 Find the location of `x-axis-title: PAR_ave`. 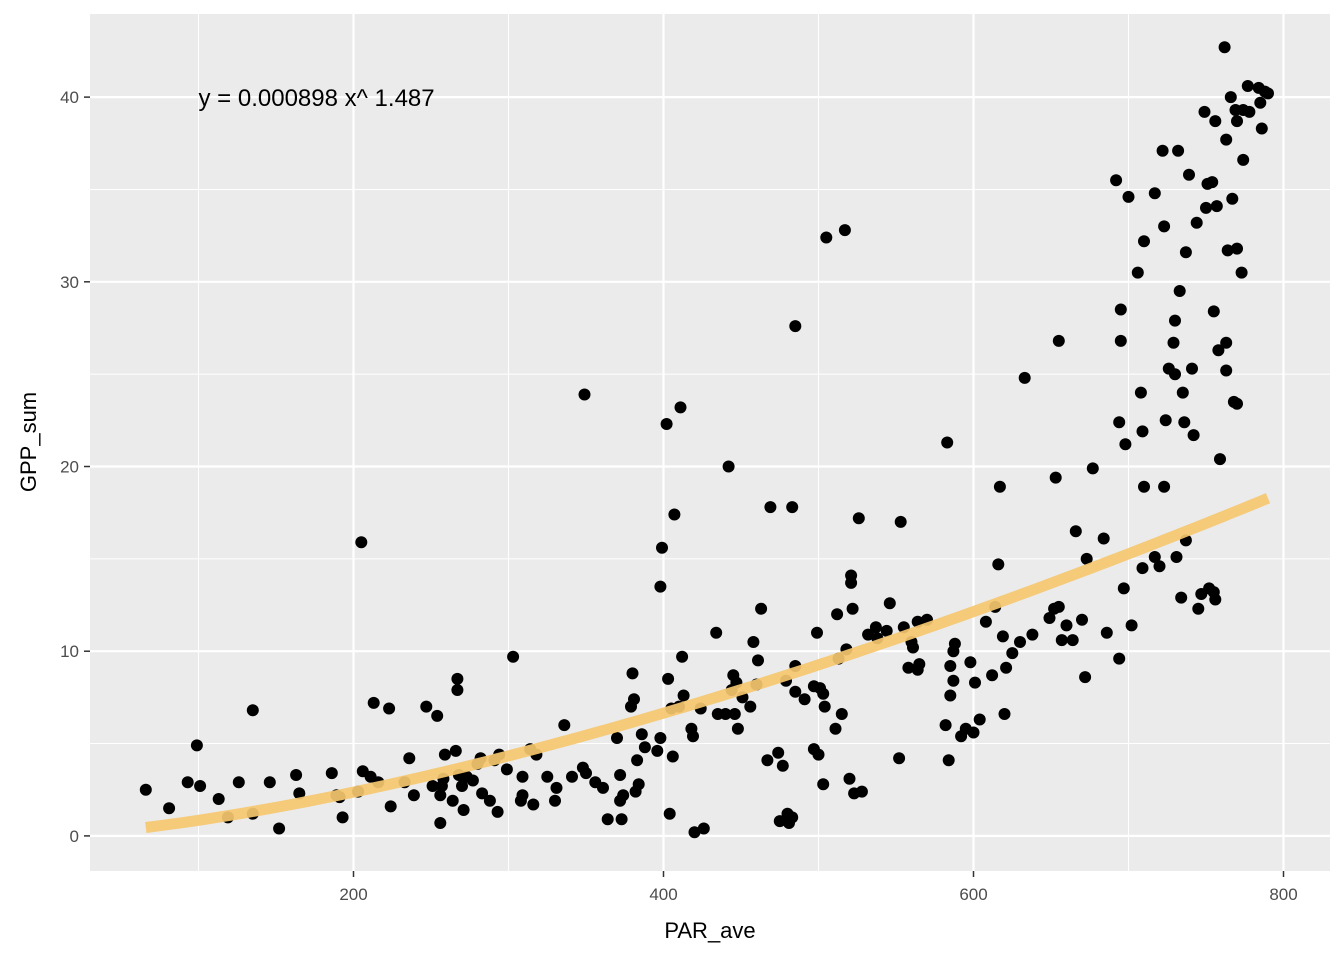

x-axis-title: PAR_ave is located at coordinates (709, 930).